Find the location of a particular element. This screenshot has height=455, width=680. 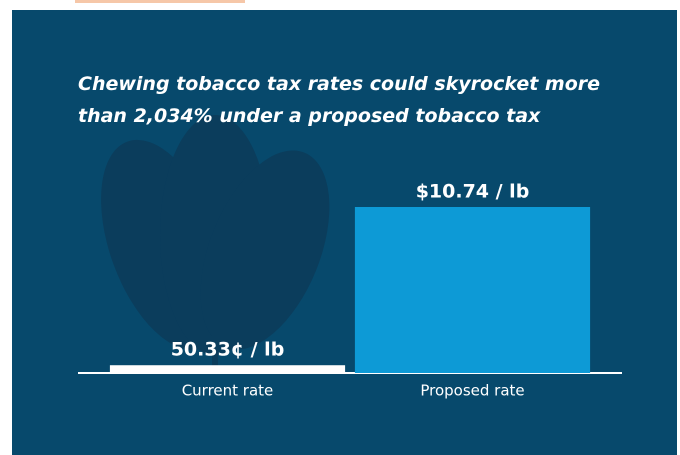

x-tick-label: Proposed rate is located at coordinates (472, 391).